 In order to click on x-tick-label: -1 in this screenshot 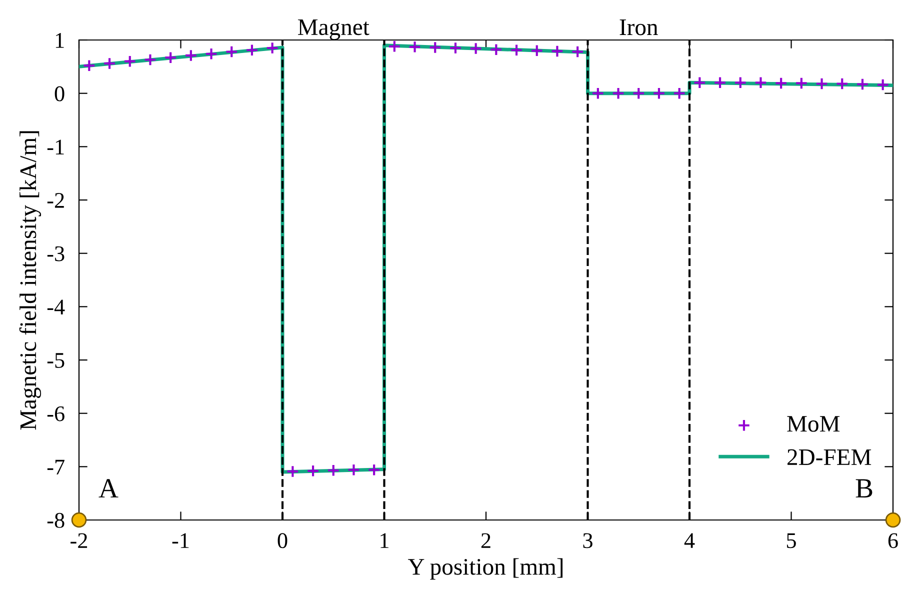, I will do `click(180, 540)`.